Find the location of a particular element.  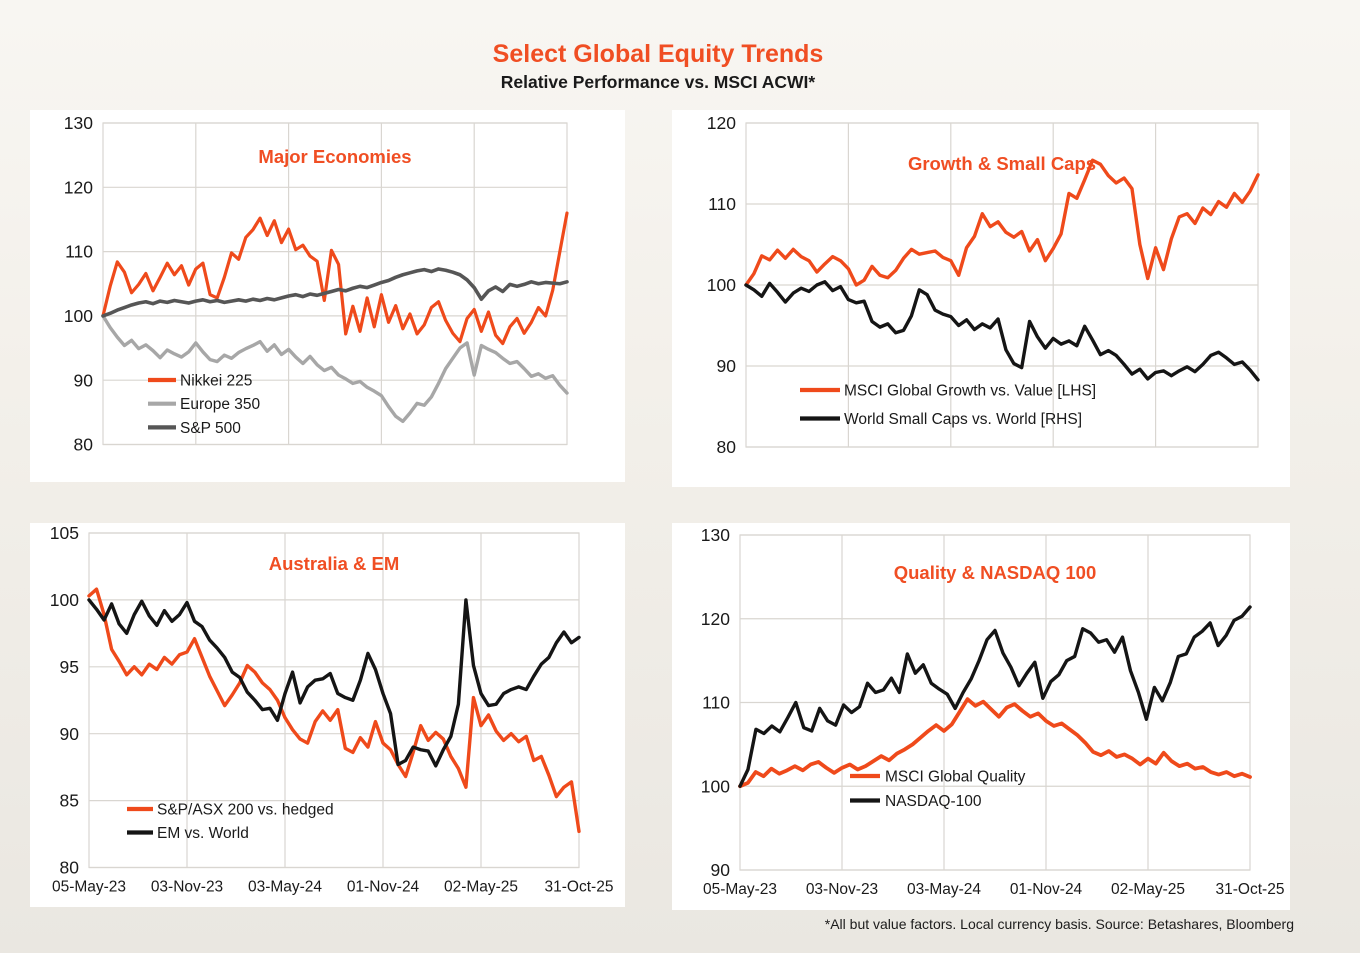

series-em-vs-world is located at coordinates (334, 683).